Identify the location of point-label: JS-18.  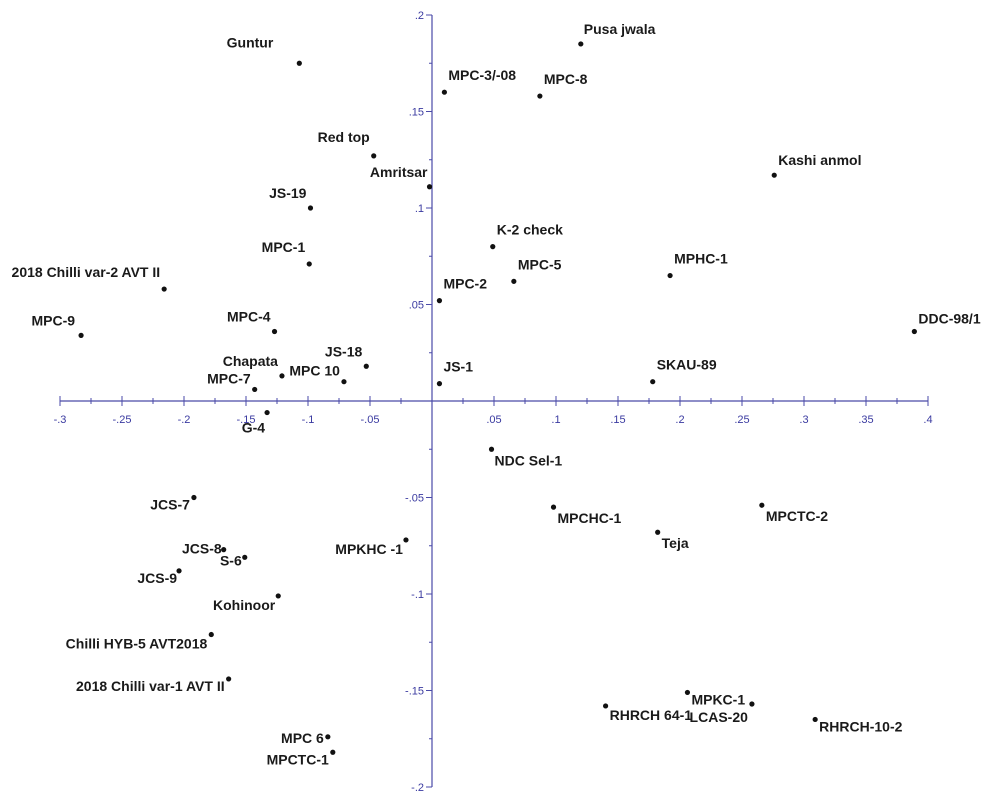
(344, 351).